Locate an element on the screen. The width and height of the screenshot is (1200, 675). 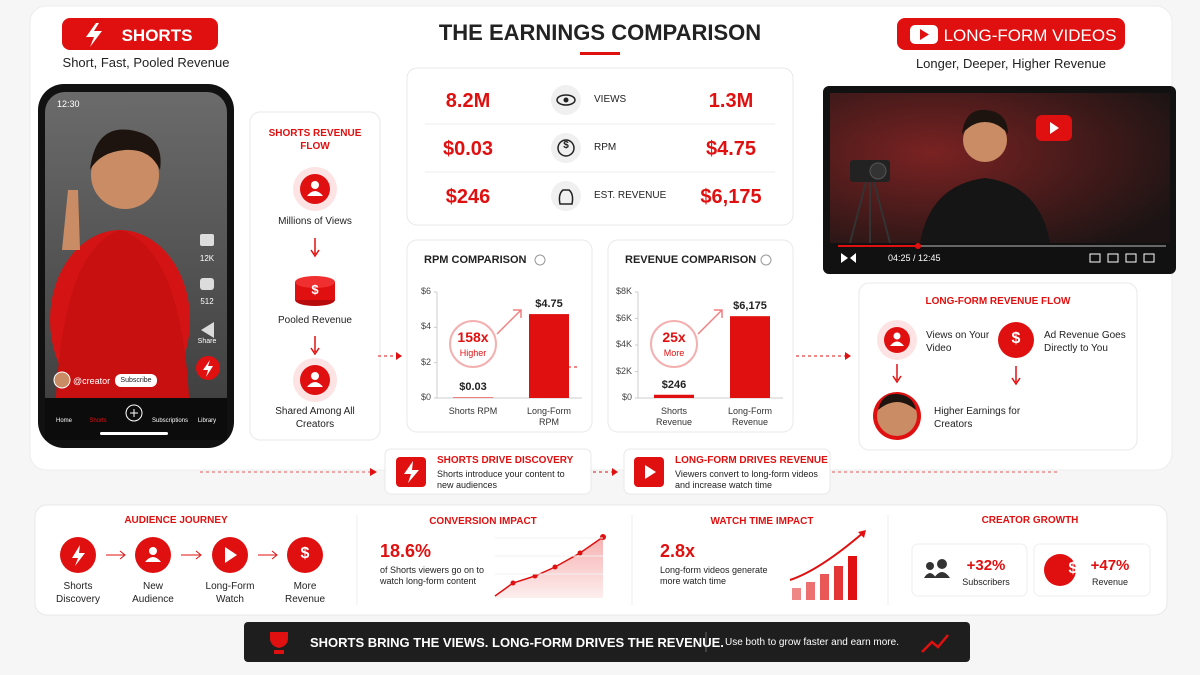
longform-tagline: Longer, Deeper, Higher Revenue is located at coordinates (1011, 63).